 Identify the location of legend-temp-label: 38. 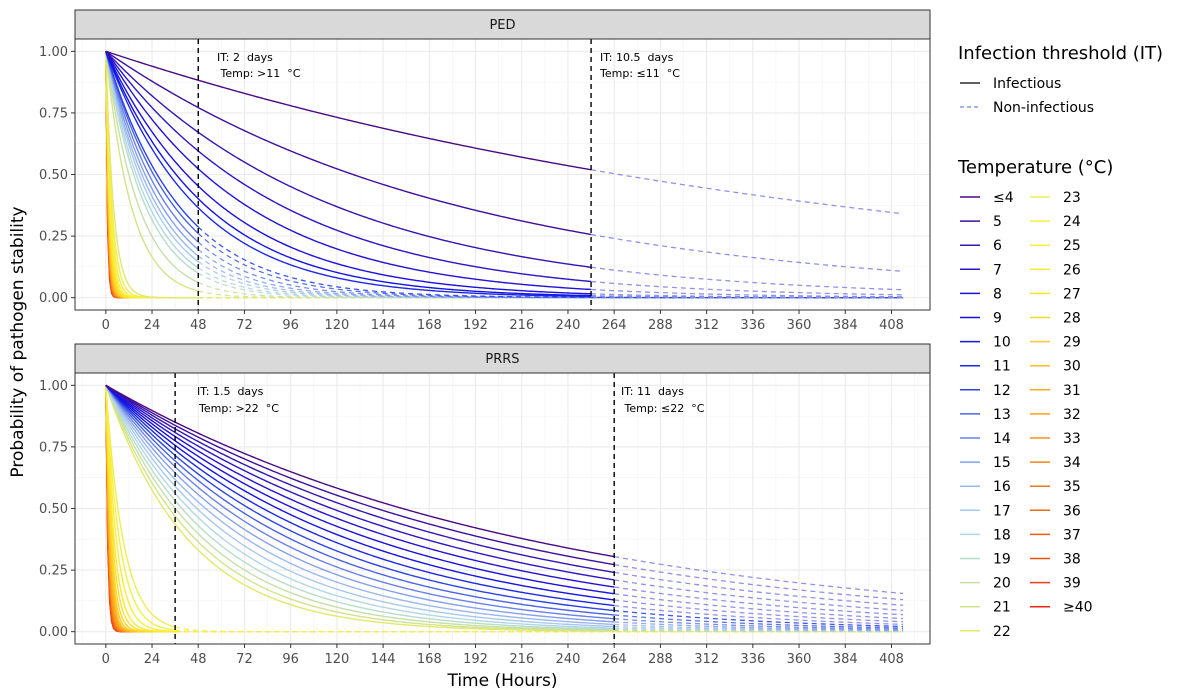
(1072, 560).